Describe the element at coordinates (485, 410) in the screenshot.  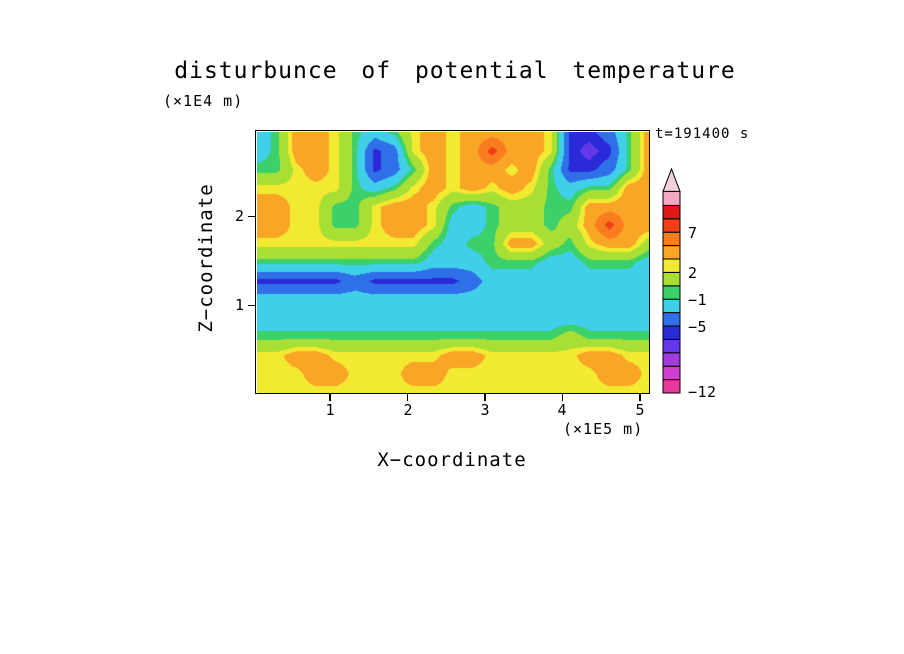
I see `x-tick-label: 3` at that location.